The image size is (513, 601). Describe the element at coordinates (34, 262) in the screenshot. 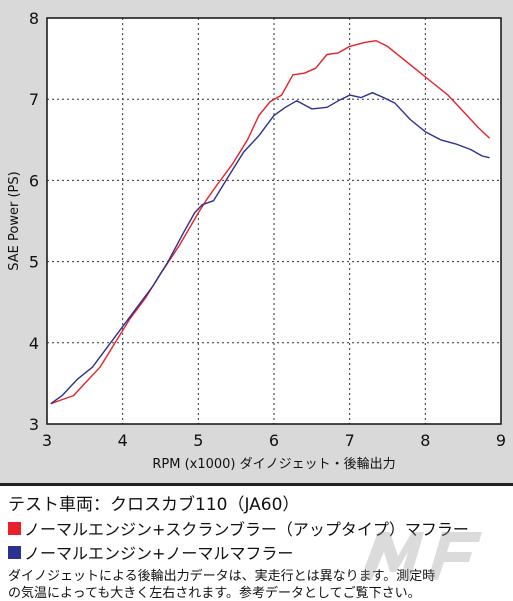

I see `y-tick-label: 5` at that location.